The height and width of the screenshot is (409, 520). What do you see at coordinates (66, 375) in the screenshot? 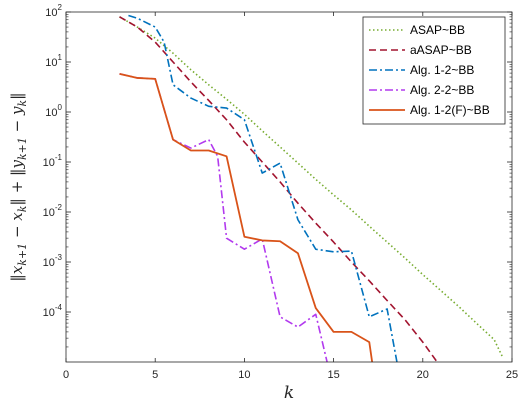
I see `x-tick-label: 0` at bounding box center [66, 375].